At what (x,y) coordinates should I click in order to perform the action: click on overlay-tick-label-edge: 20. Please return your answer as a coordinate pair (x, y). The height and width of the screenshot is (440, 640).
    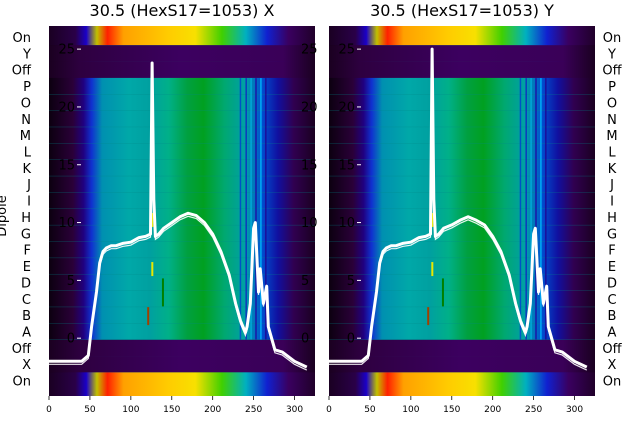
    Looking at the image, I should click on (309, 107).